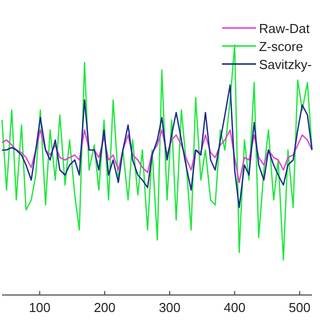  What do you see at coordinates (105, 307) in the screenshot?
I see `x-tick-label: 200` at bounding box center [105, 307].